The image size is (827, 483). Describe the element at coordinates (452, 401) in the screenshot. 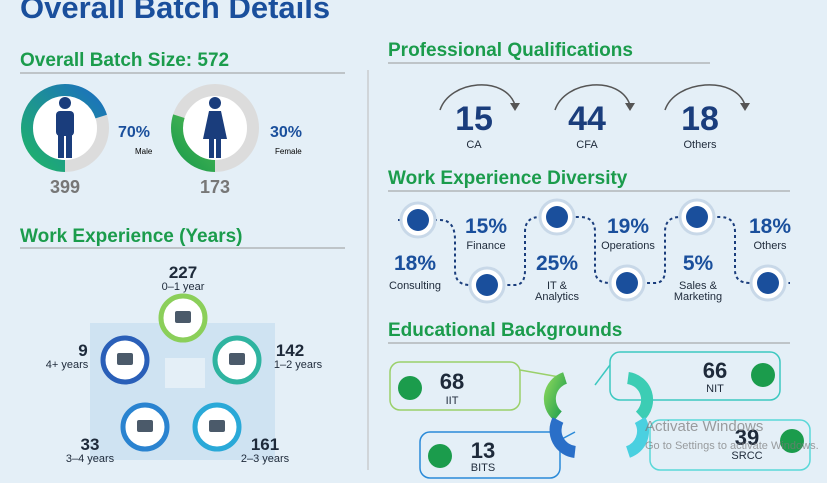

I see `education-label: IIT` at that location.